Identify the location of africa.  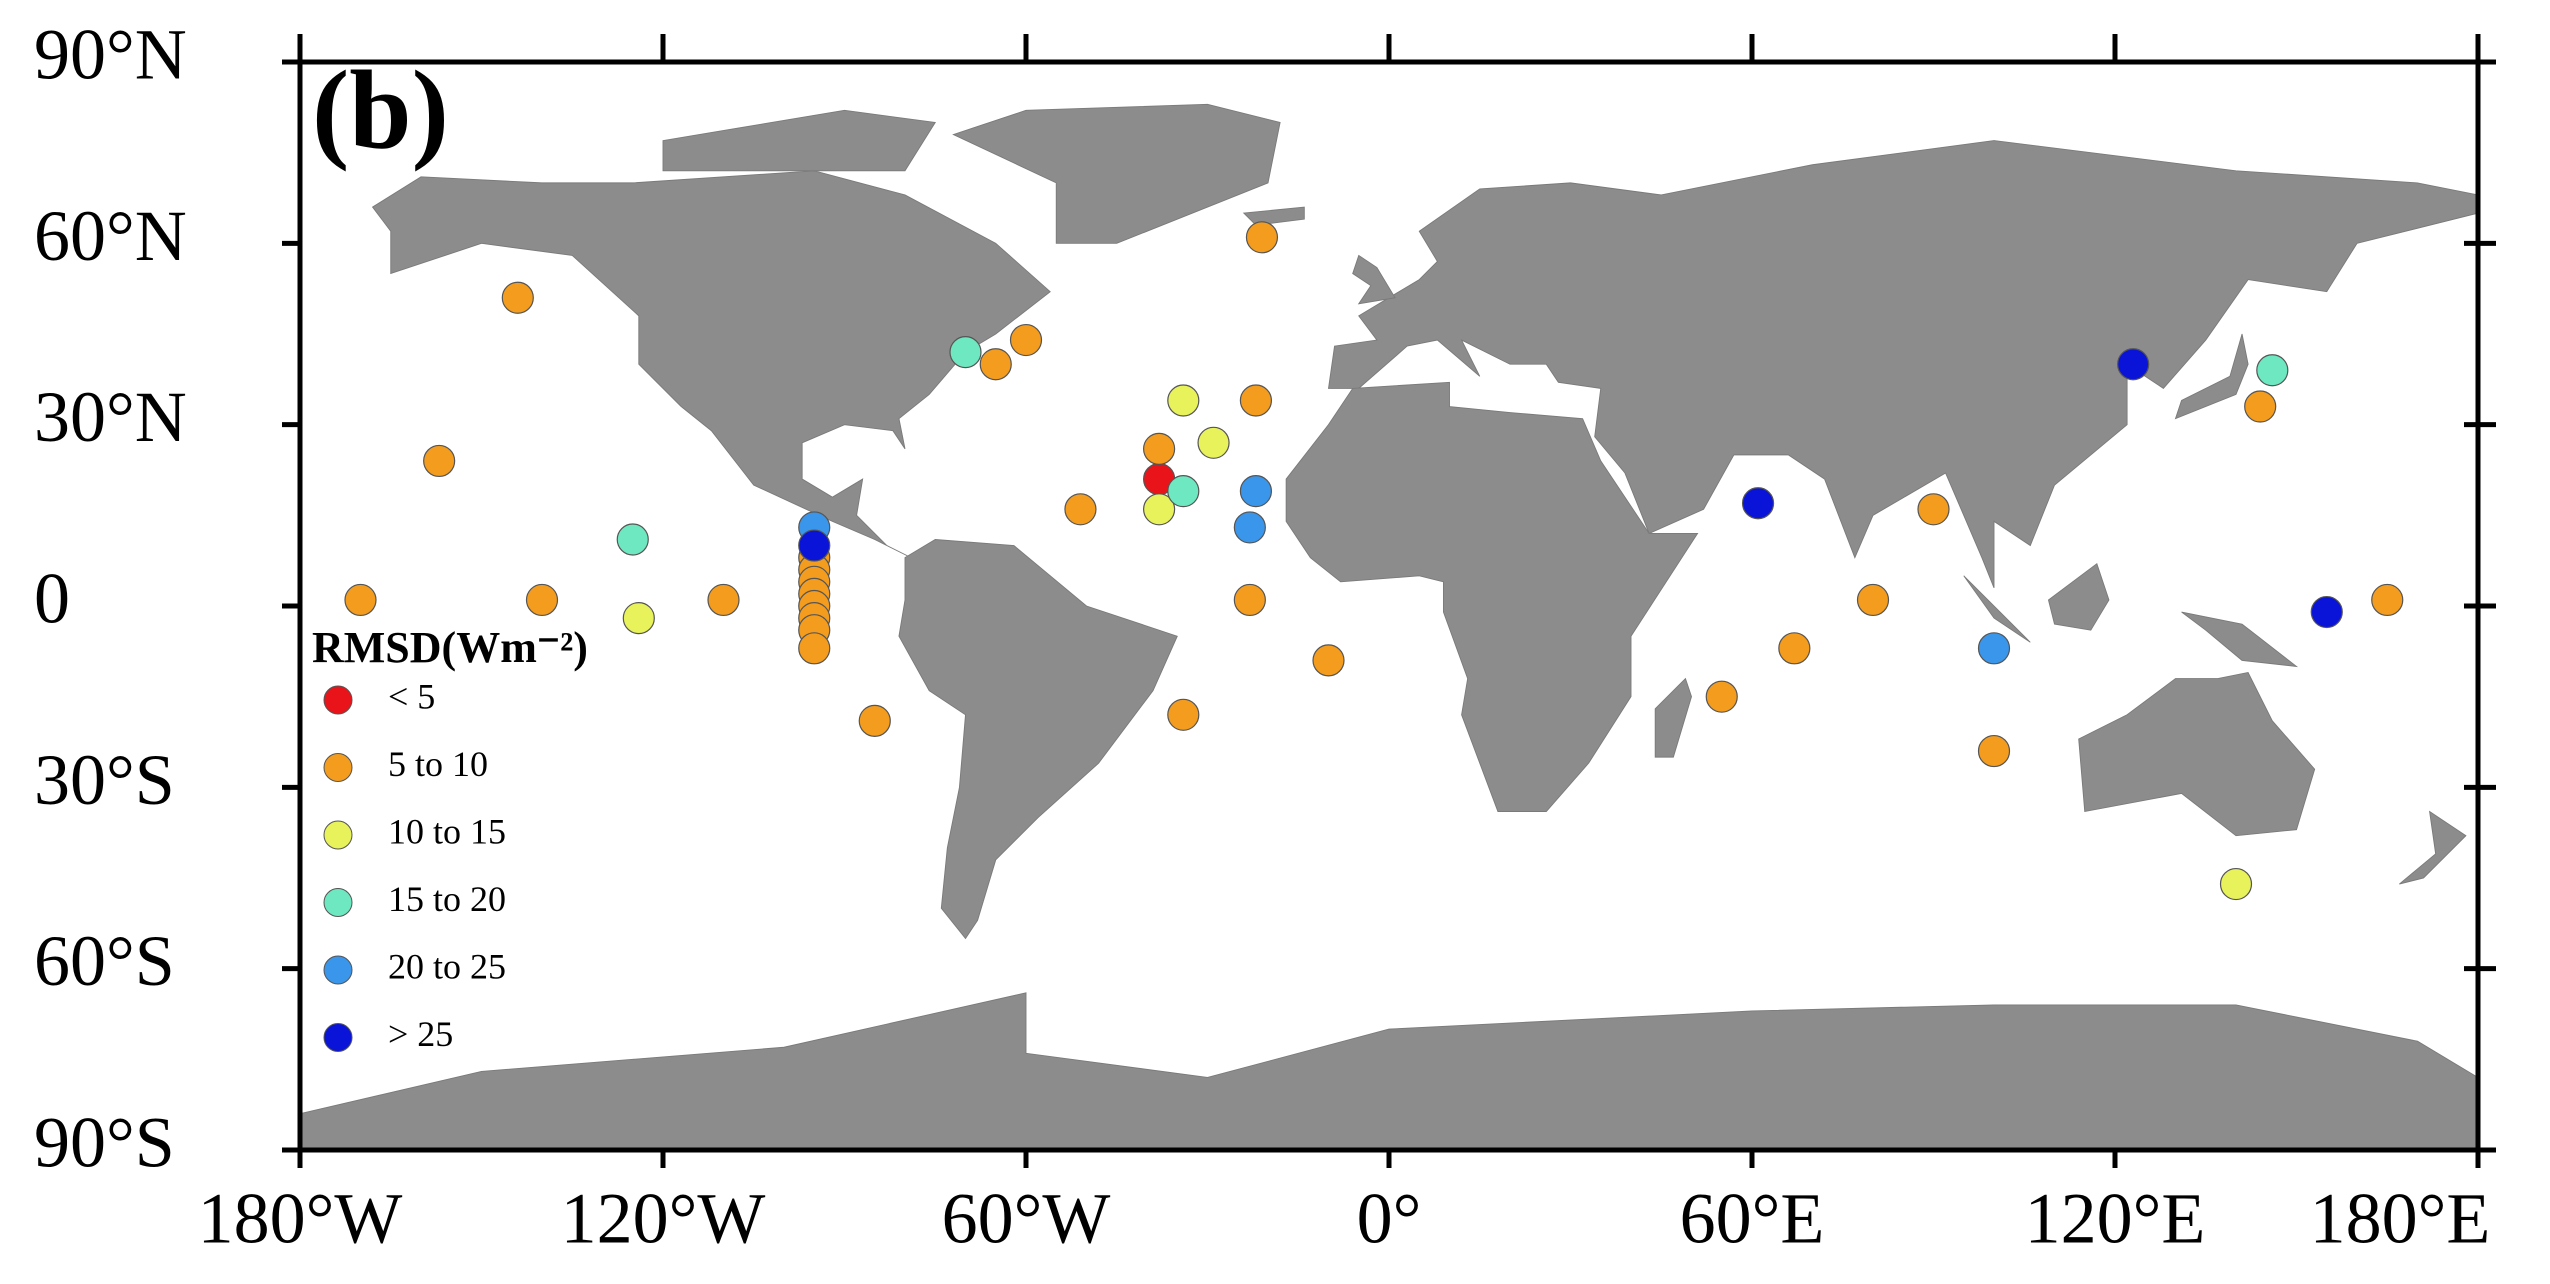
(1492, 596).